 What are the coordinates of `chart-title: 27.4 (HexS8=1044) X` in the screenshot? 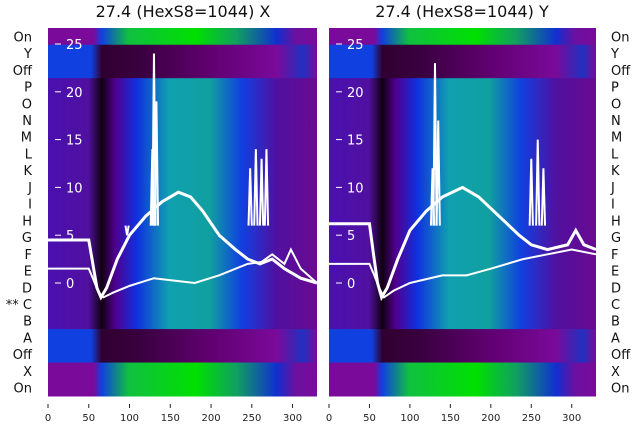 It's located at (183, 11).